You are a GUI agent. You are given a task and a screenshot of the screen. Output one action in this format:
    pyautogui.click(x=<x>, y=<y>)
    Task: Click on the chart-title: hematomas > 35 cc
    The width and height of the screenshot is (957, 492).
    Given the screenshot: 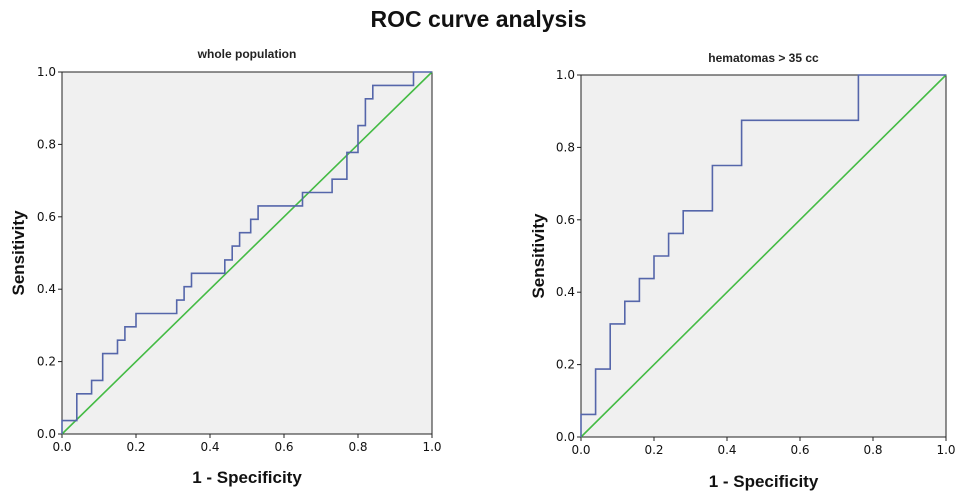 What is the action you would take?
    pyautogui.click(x=763, y=58)
    